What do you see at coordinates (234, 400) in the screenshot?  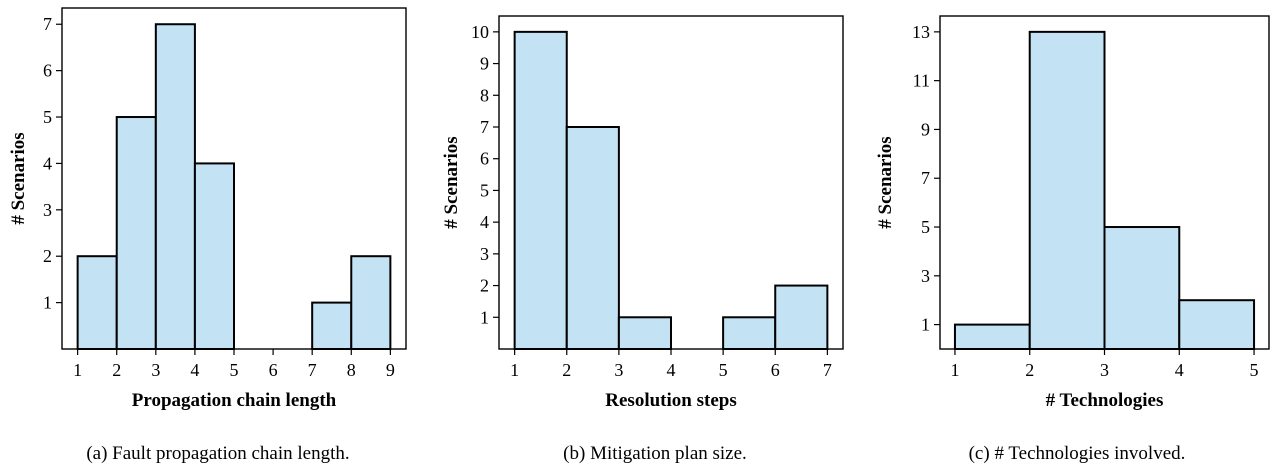 I see `x-axis-title: Propagation chain length` at bounding box center [234, 400].